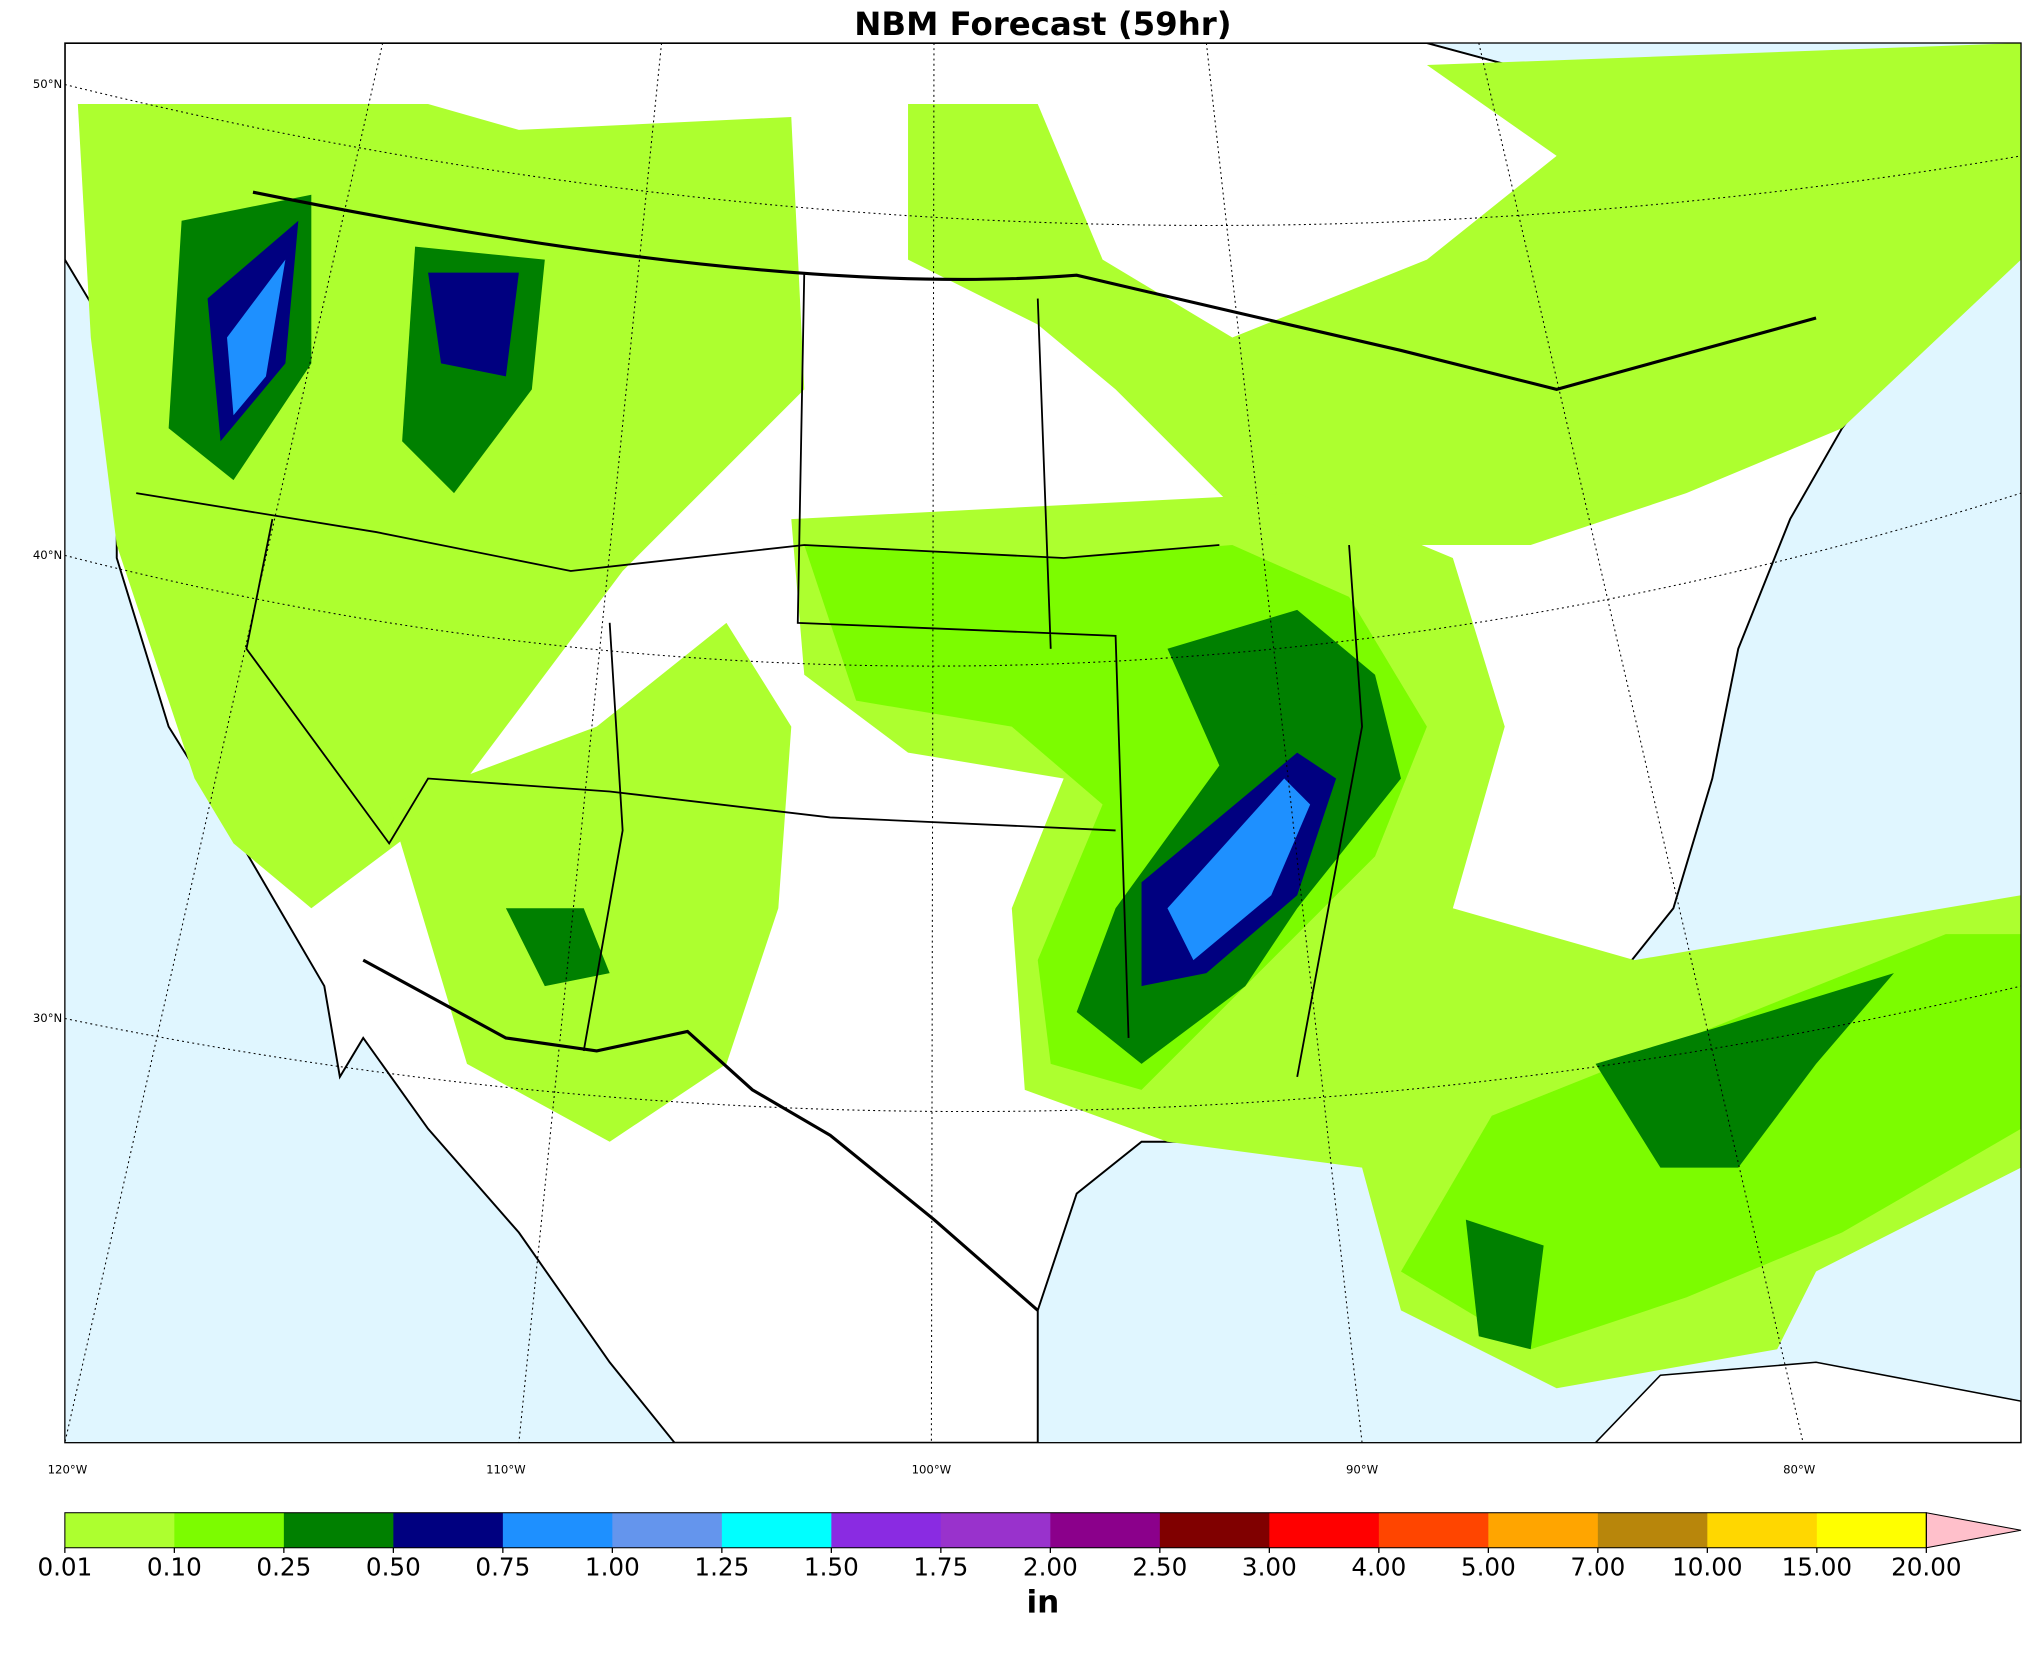 This screenshot has width=2034, height=1666. What do you see at coordinates (47, 1018) in the screenshot?
I see `lat-label: 30°N` at bounding box center [47, 1018].